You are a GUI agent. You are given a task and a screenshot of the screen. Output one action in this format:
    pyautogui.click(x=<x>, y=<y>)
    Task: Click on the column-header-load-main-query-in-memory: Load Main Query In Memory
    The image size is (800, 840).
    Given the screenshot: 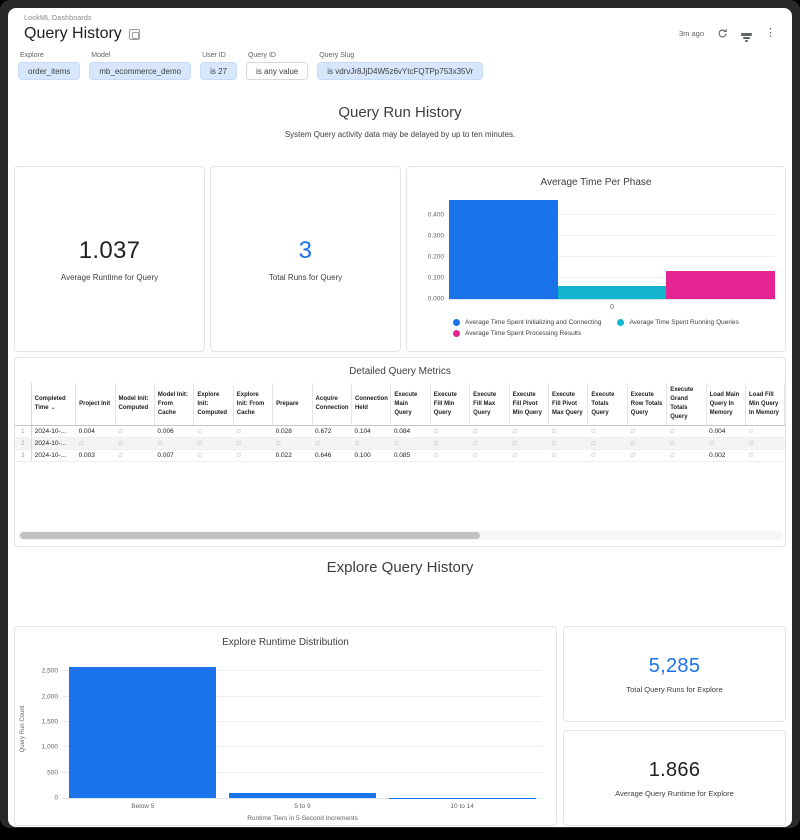 What is the action you would take?
    pyautogui.click(x=726, y=404)
    